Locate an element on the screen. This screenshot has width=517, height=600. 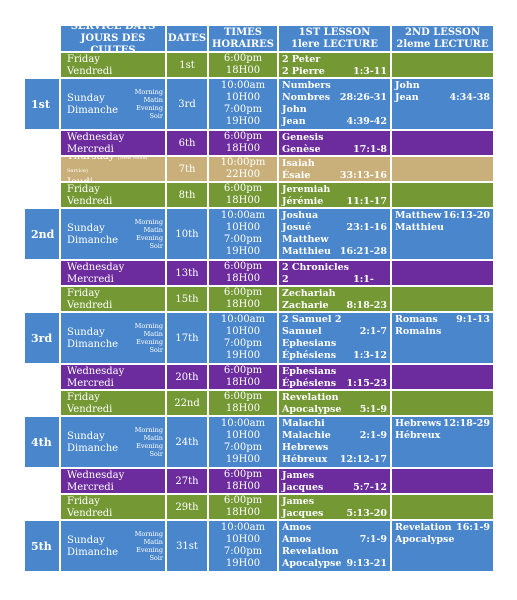
lesson-book: Matthew is located at coordinates (305, 239).